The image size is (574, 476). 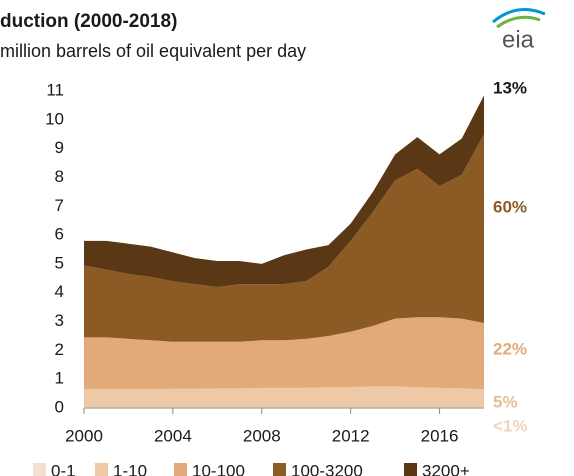 What do you see at coordinates (510, 87) in the screenshot?
I see `share-label: 13%` at bounding box center [510, 87].